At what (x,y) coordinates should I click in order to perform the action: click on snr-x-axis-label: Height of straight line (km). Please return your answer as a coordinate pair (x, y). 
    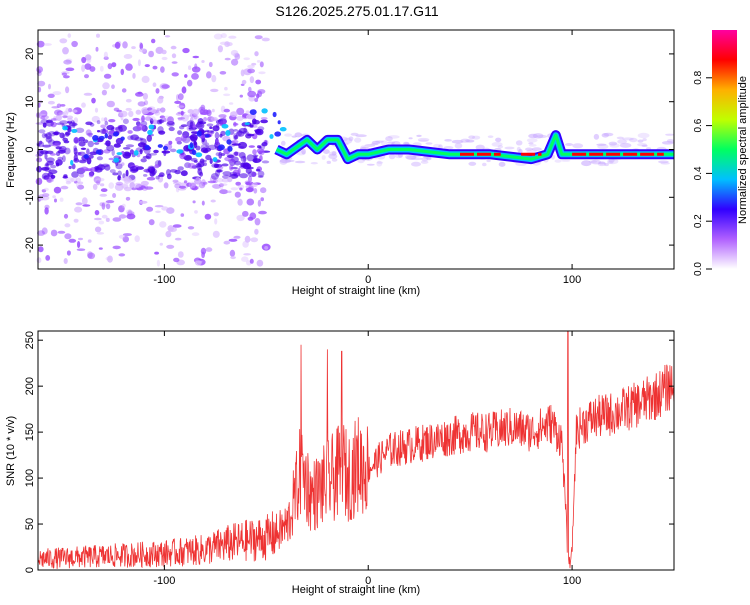
    Looking at the image, I should click on (356, 590).